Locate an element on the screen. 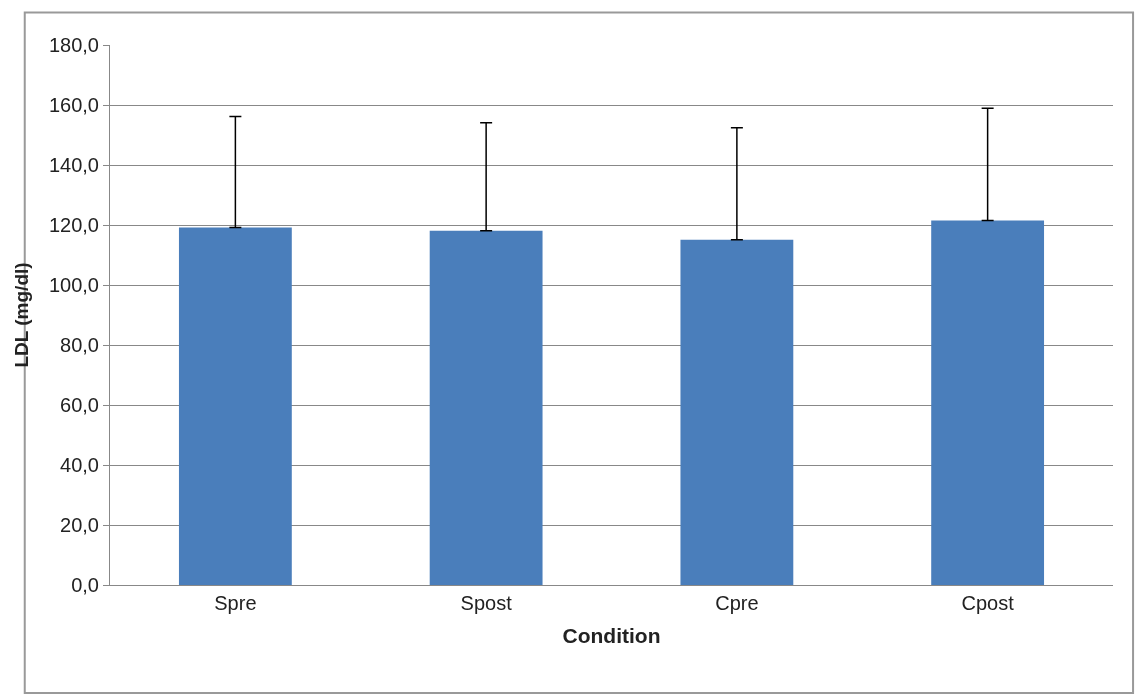  x-tick-label: Cpost is located at coordinates (988, 603).